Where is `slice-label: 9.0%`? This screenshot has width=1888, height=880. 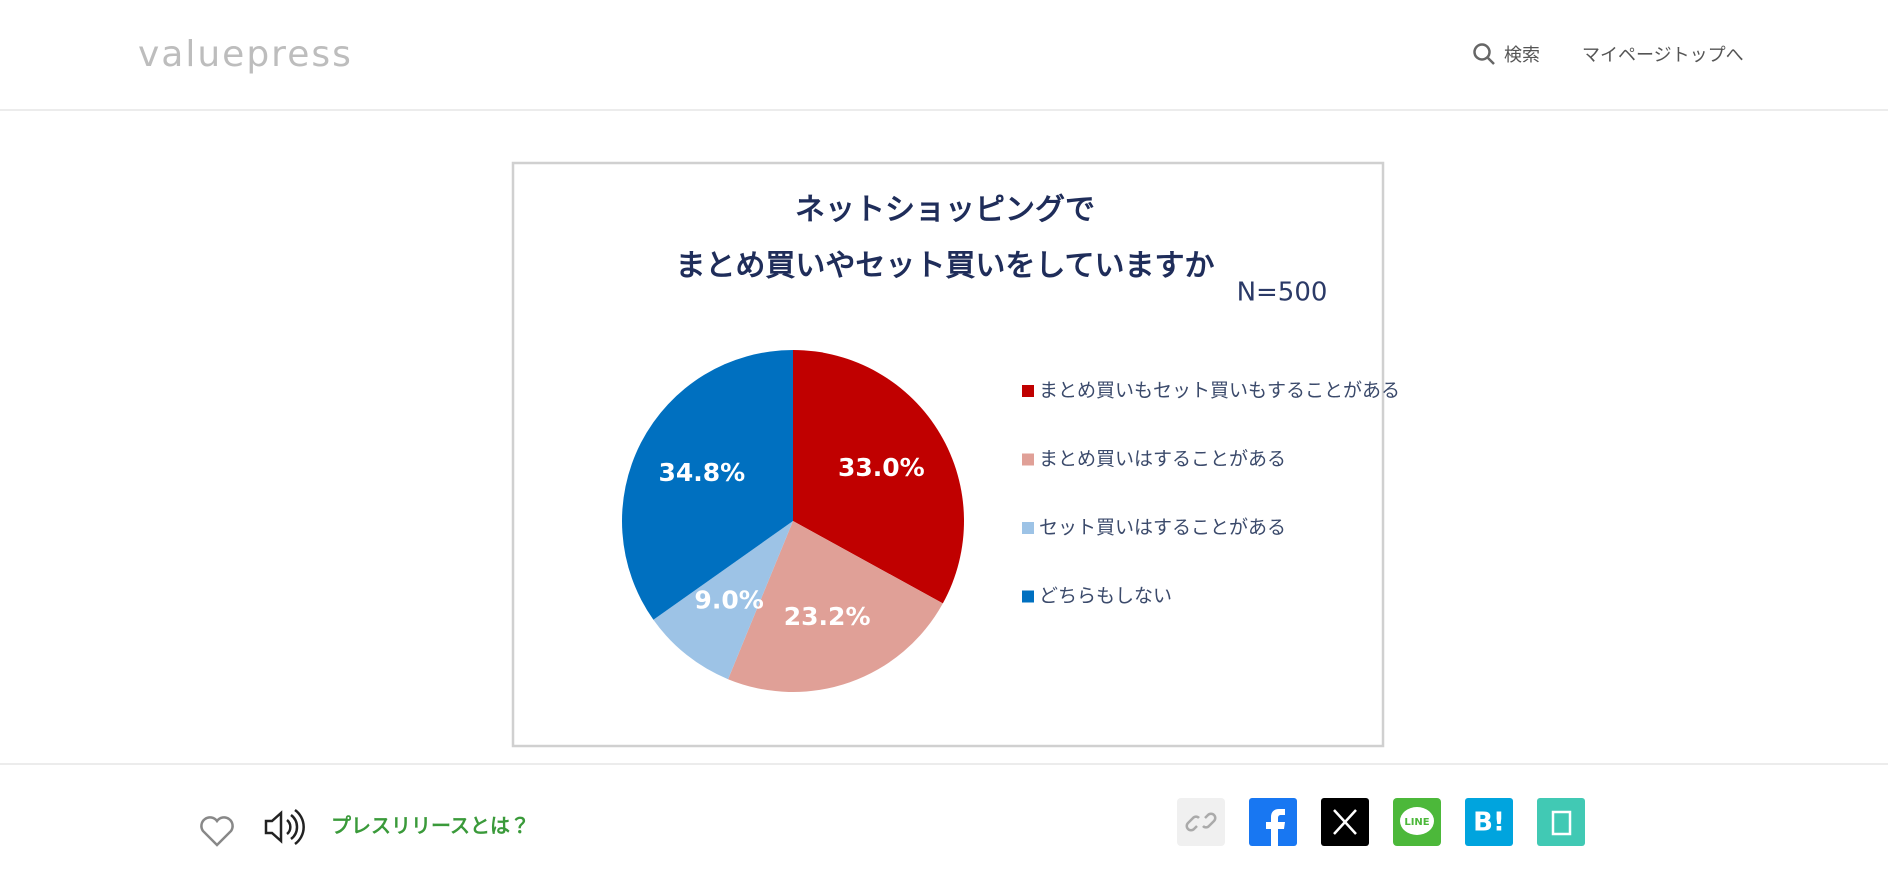 slice-label: 9.0% is located at coordinates (728, 599).